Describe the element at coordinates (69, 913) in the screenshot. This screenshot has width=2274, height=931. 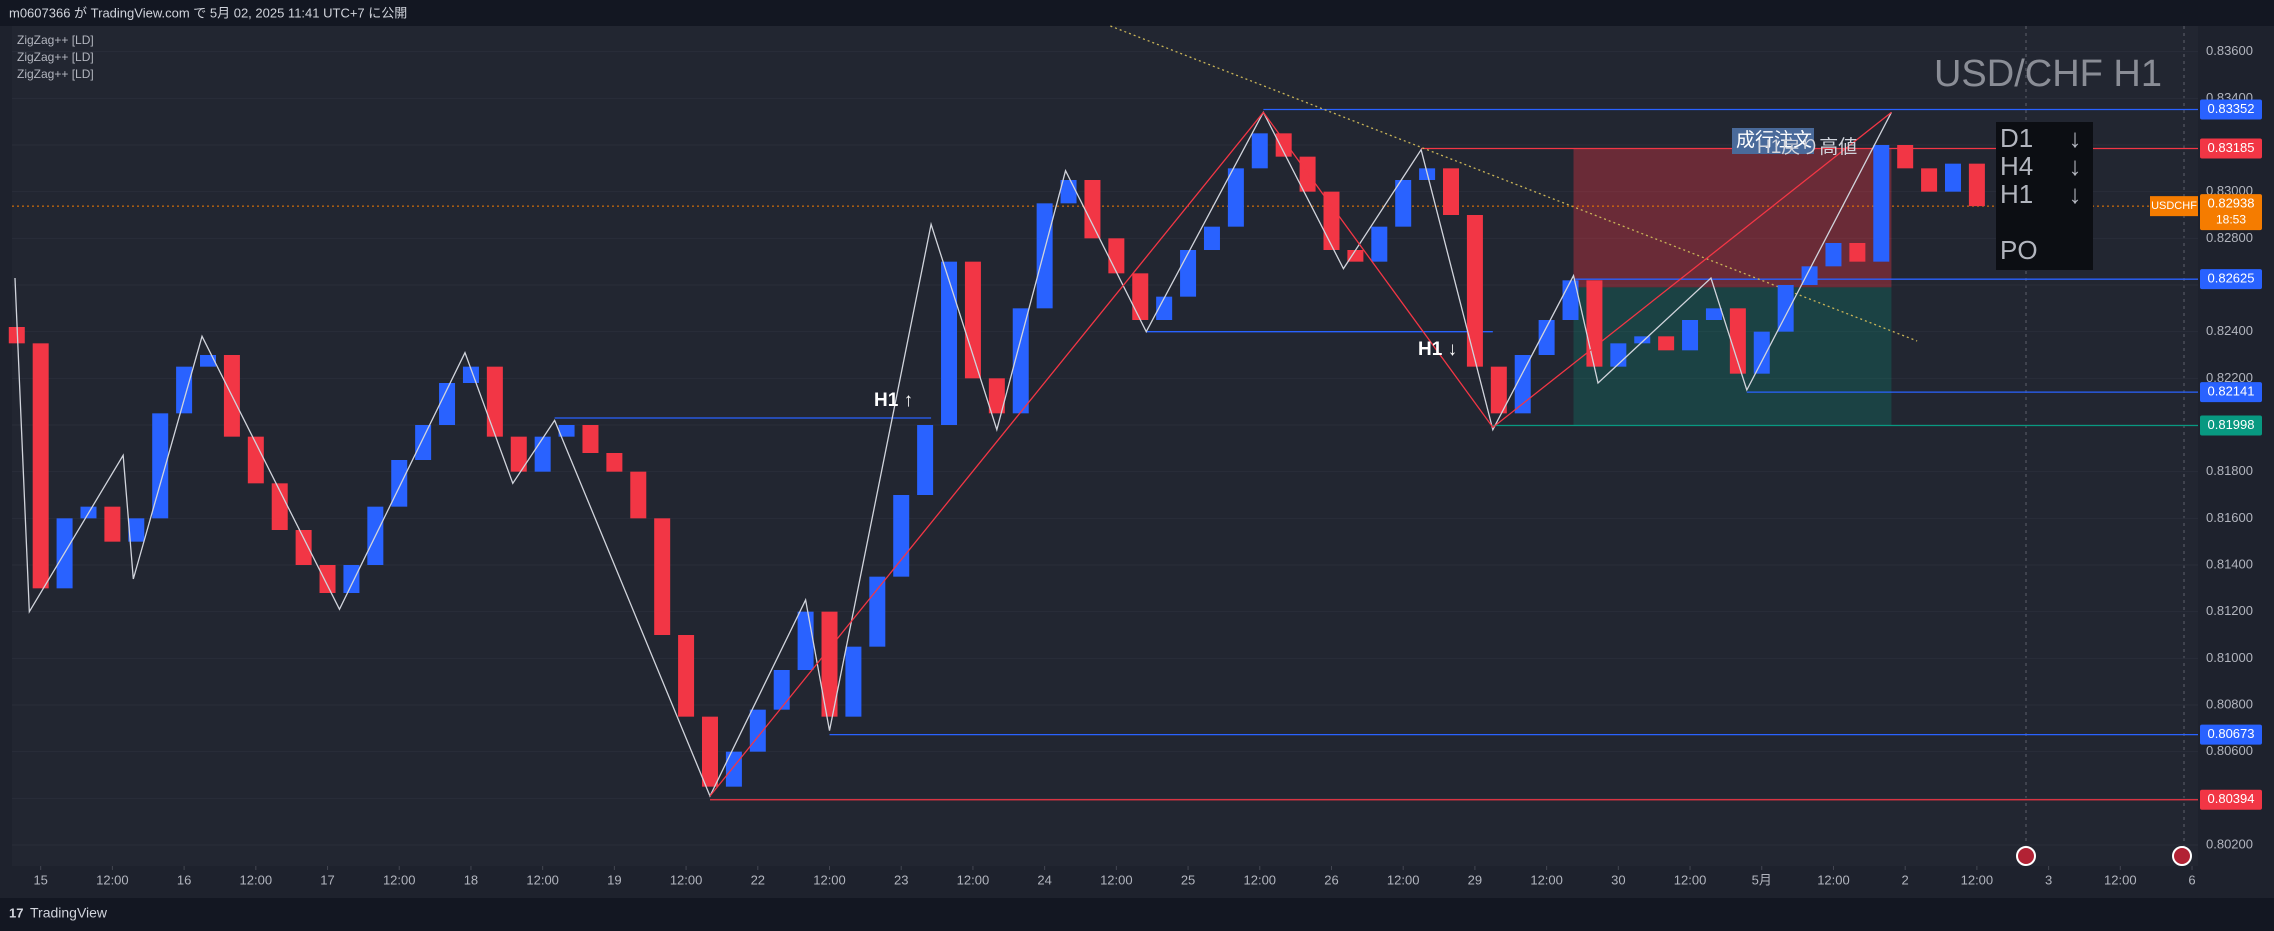
I see `brand: TradingView` at that location.